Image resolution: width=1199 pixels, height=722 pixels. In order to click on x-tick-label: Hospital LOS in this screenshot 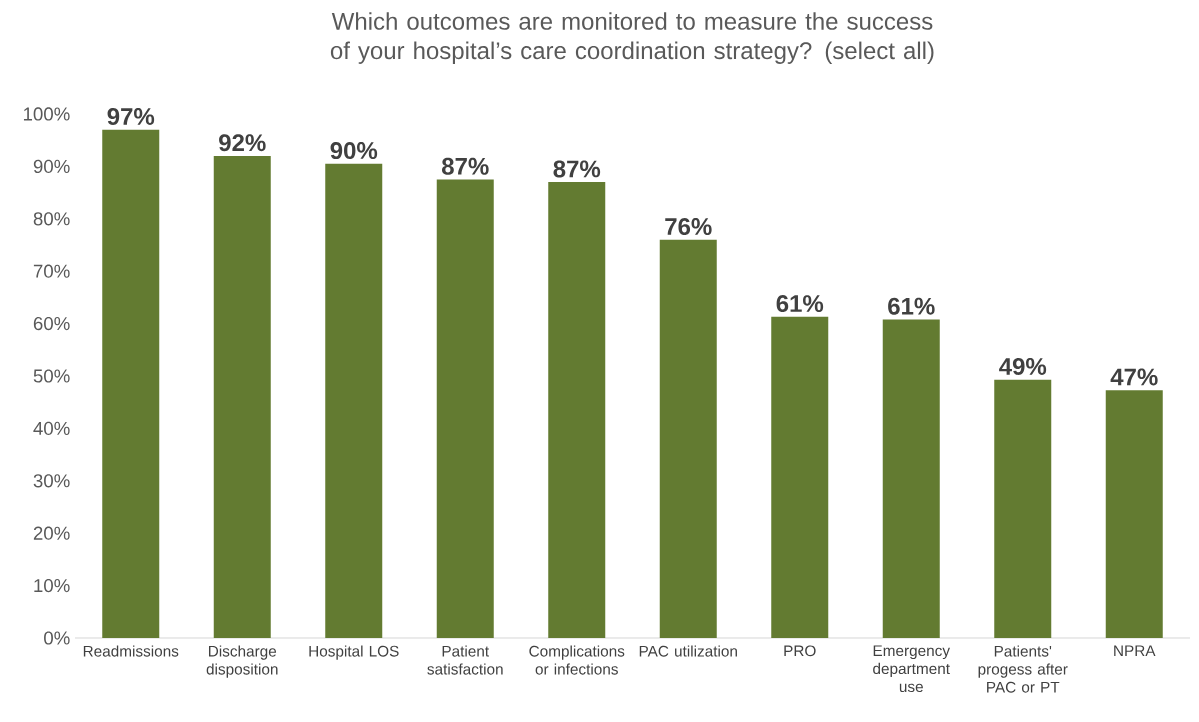, I will do `click(354, 652)`.